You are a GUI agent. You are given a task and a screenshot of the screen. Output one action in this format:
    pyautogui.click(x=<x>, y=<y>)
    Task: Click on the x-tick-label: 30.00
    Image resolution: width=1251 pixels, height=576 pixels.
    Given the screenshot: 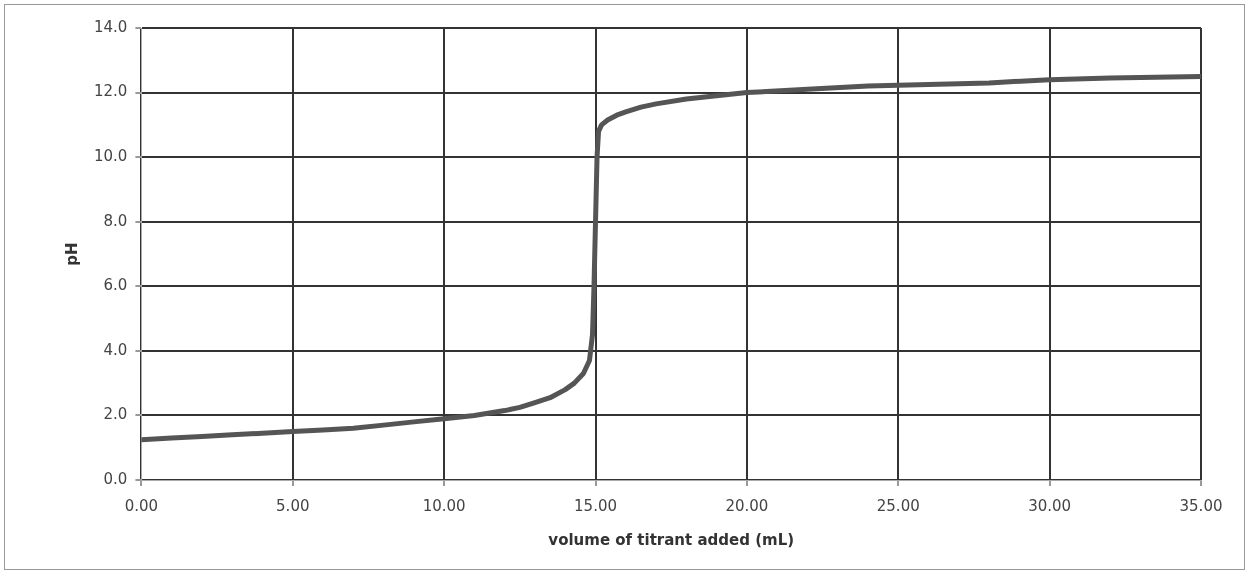 What is the action you would take?
    pyautogui.click(x=1050, y=505)
    